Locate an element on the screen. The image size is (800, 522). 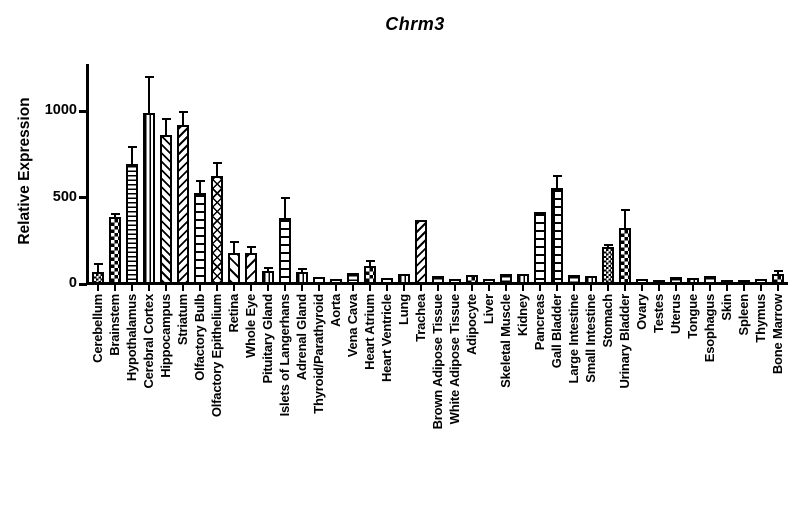
y-tick-label: 500 is located at coordinates (64, 196).